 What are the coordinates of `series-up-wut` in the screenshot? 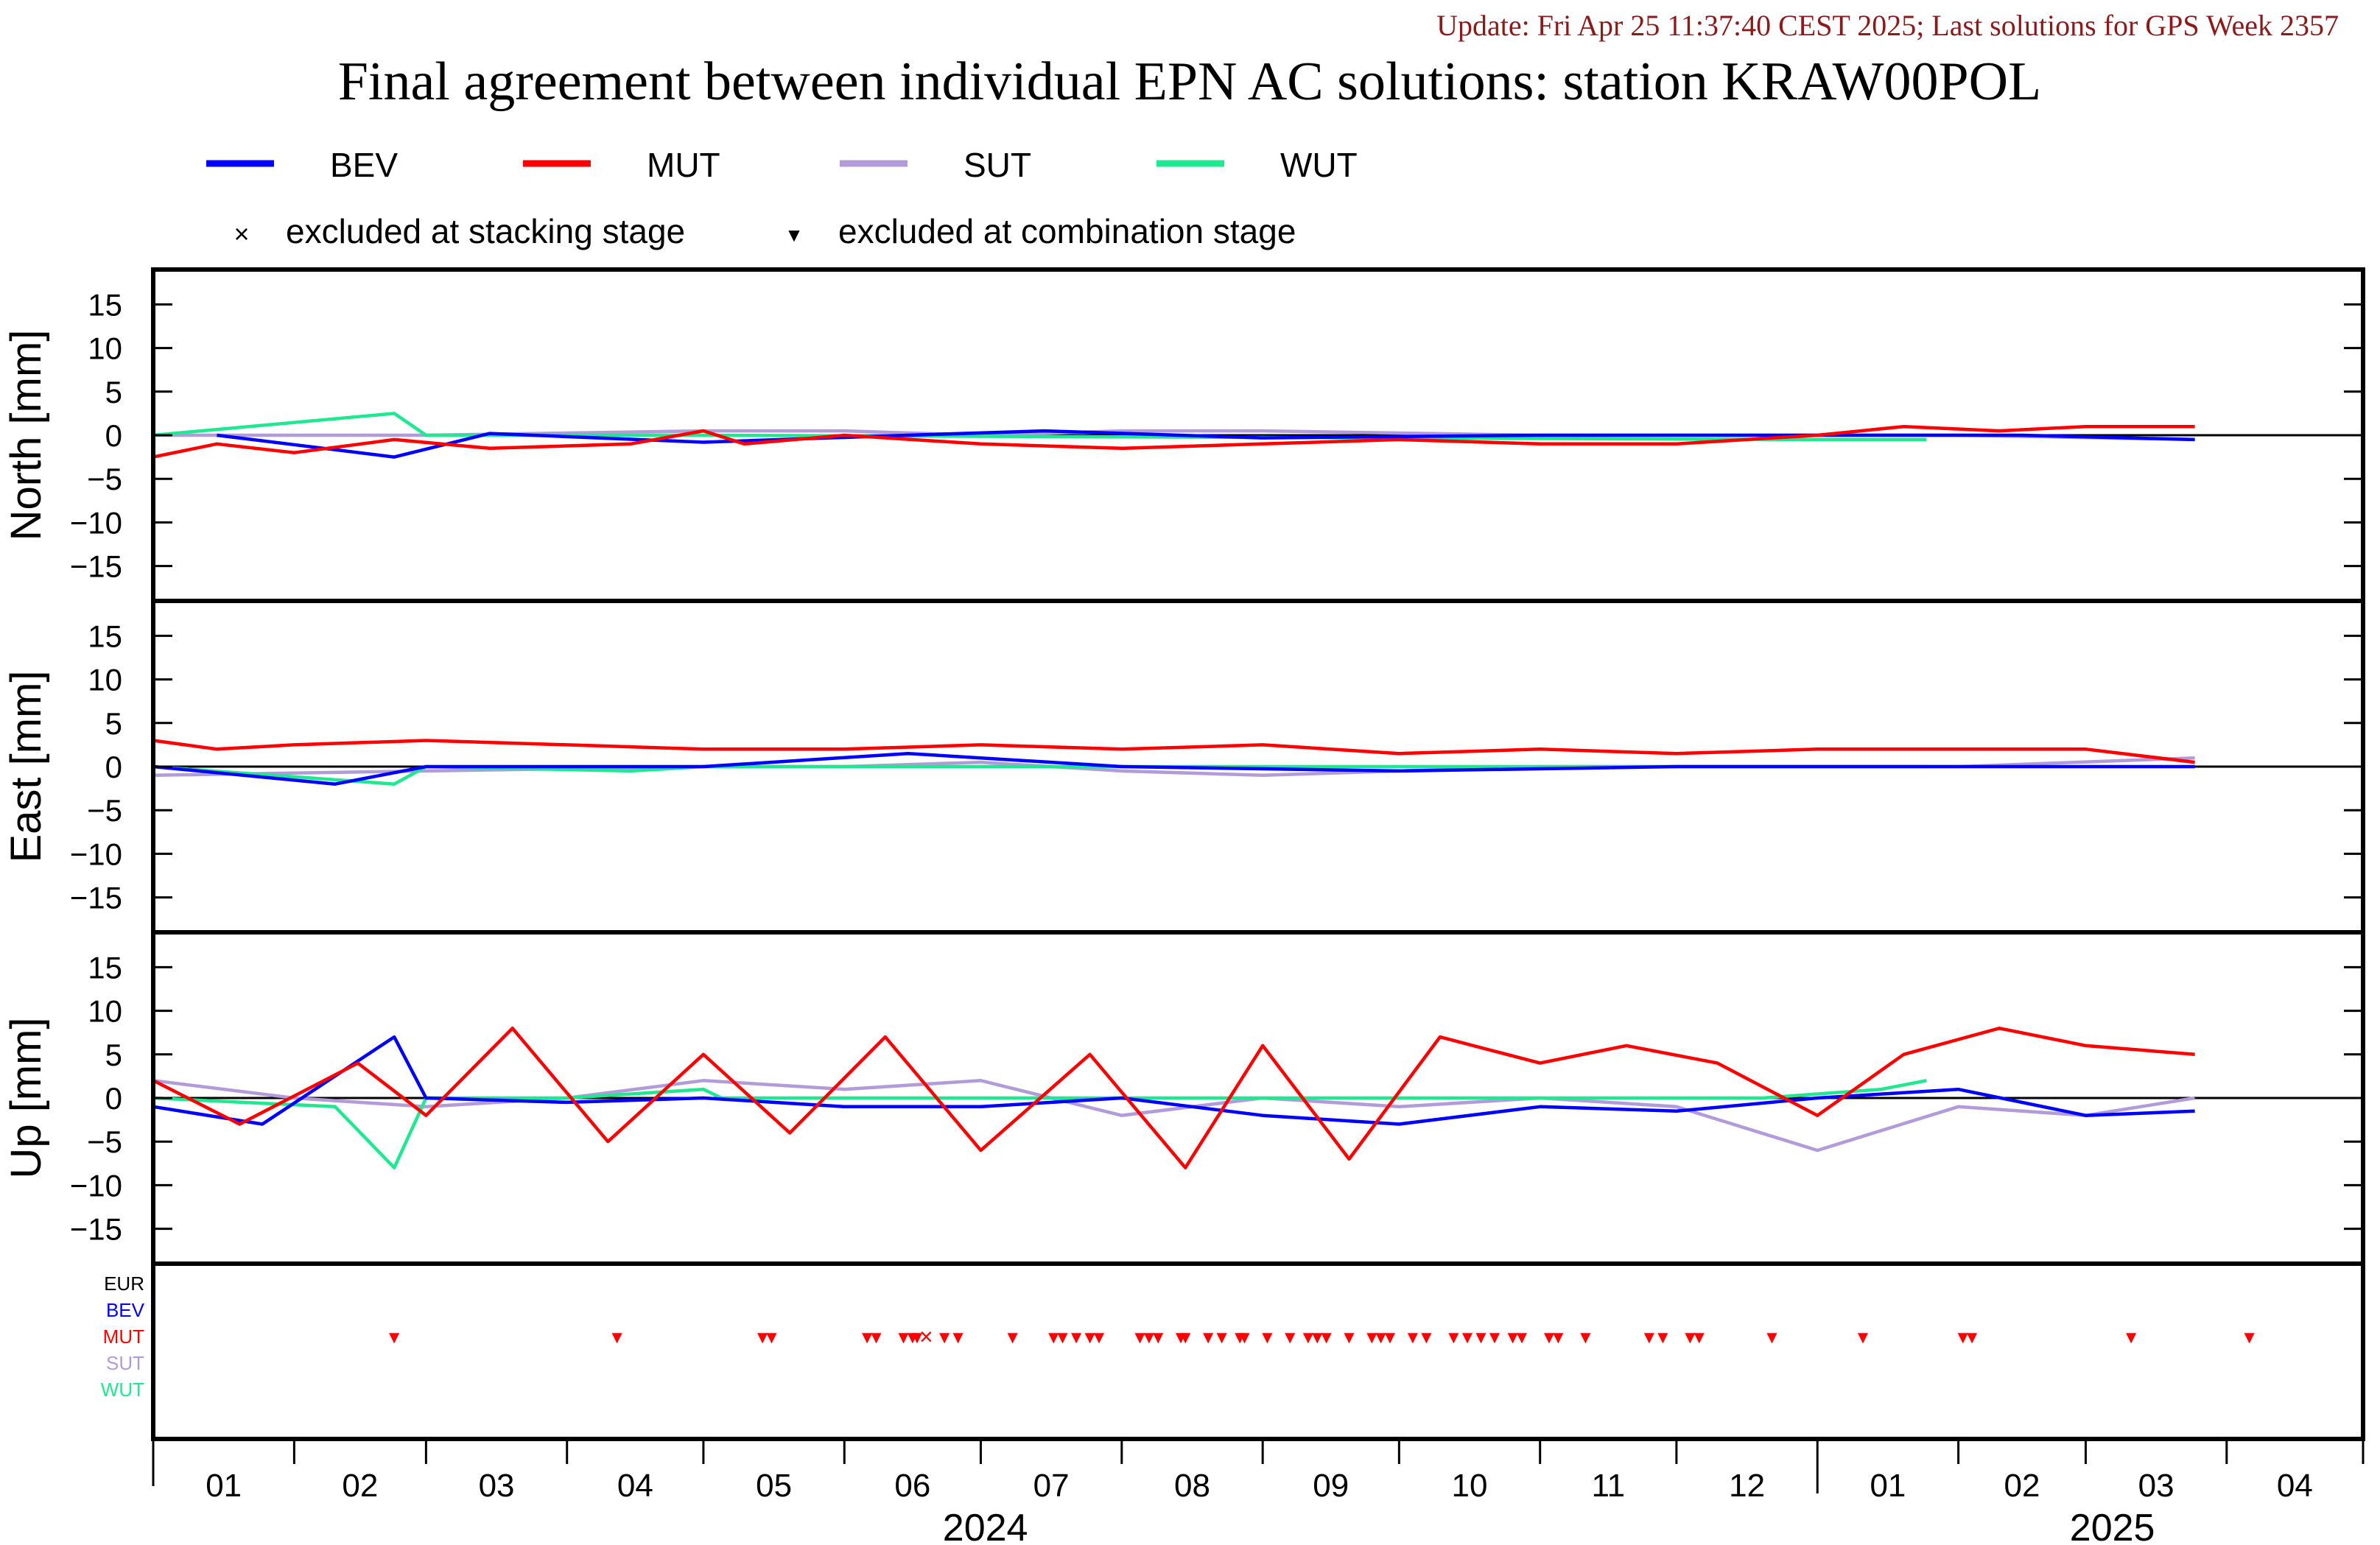 It's located at (1039, 1124).